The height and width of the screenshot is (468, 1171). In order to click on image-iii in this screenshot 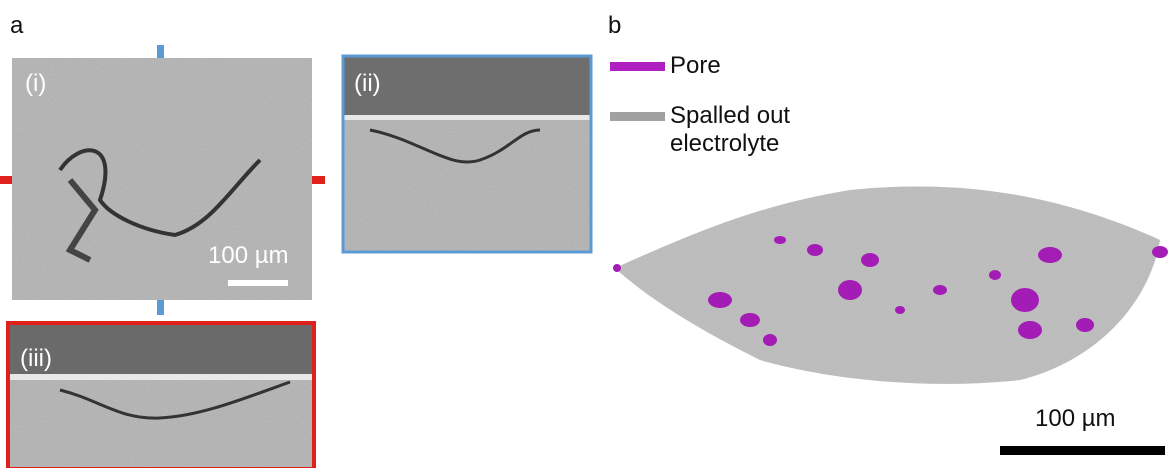, I will do `click(161, 394)`.